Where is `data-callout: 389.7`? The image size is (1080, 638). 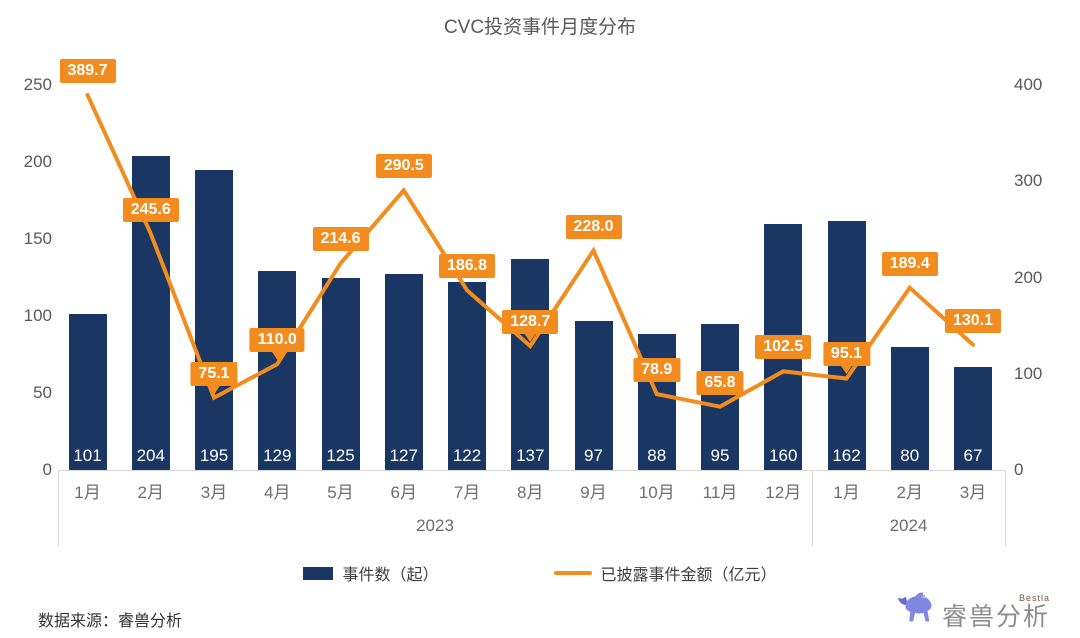
data-callout: 389.7 is located at coordinates (87, 70).